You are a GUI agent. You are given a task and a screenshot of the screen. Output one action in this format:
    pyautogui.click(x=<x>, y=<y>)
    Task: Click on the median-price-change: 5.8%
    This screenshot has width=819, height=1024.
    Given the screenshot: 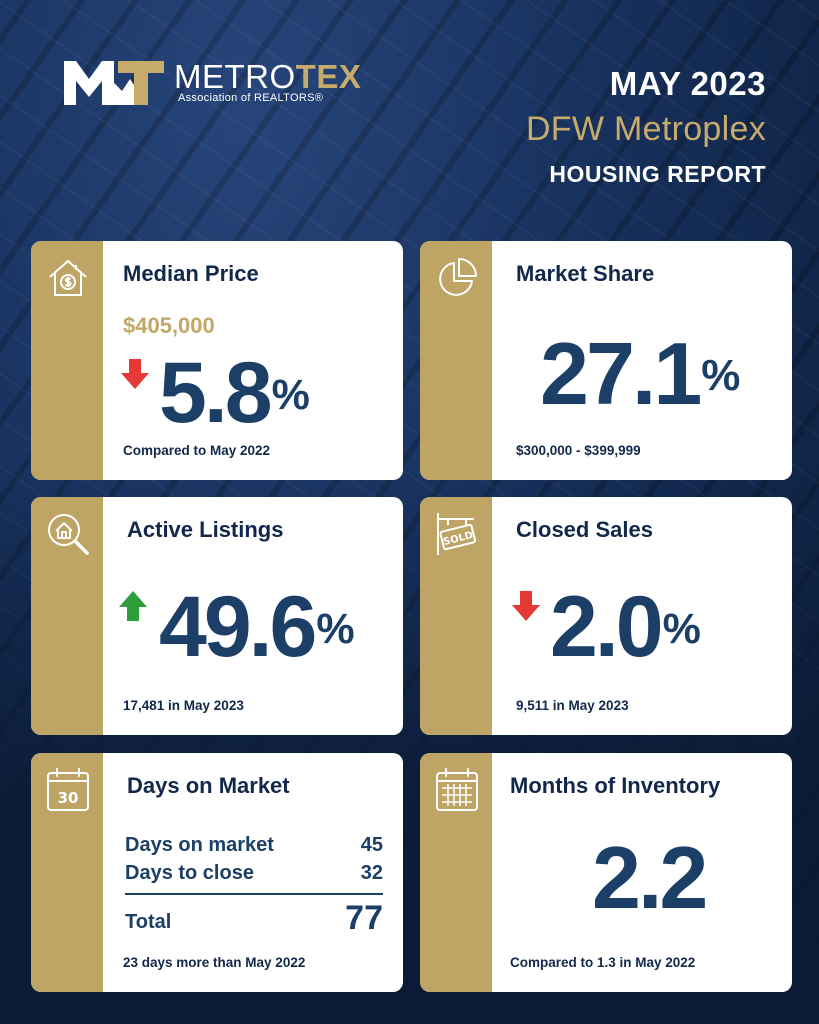 What is the action you would take?
    pyautogui.click(x=234, y=393)
    